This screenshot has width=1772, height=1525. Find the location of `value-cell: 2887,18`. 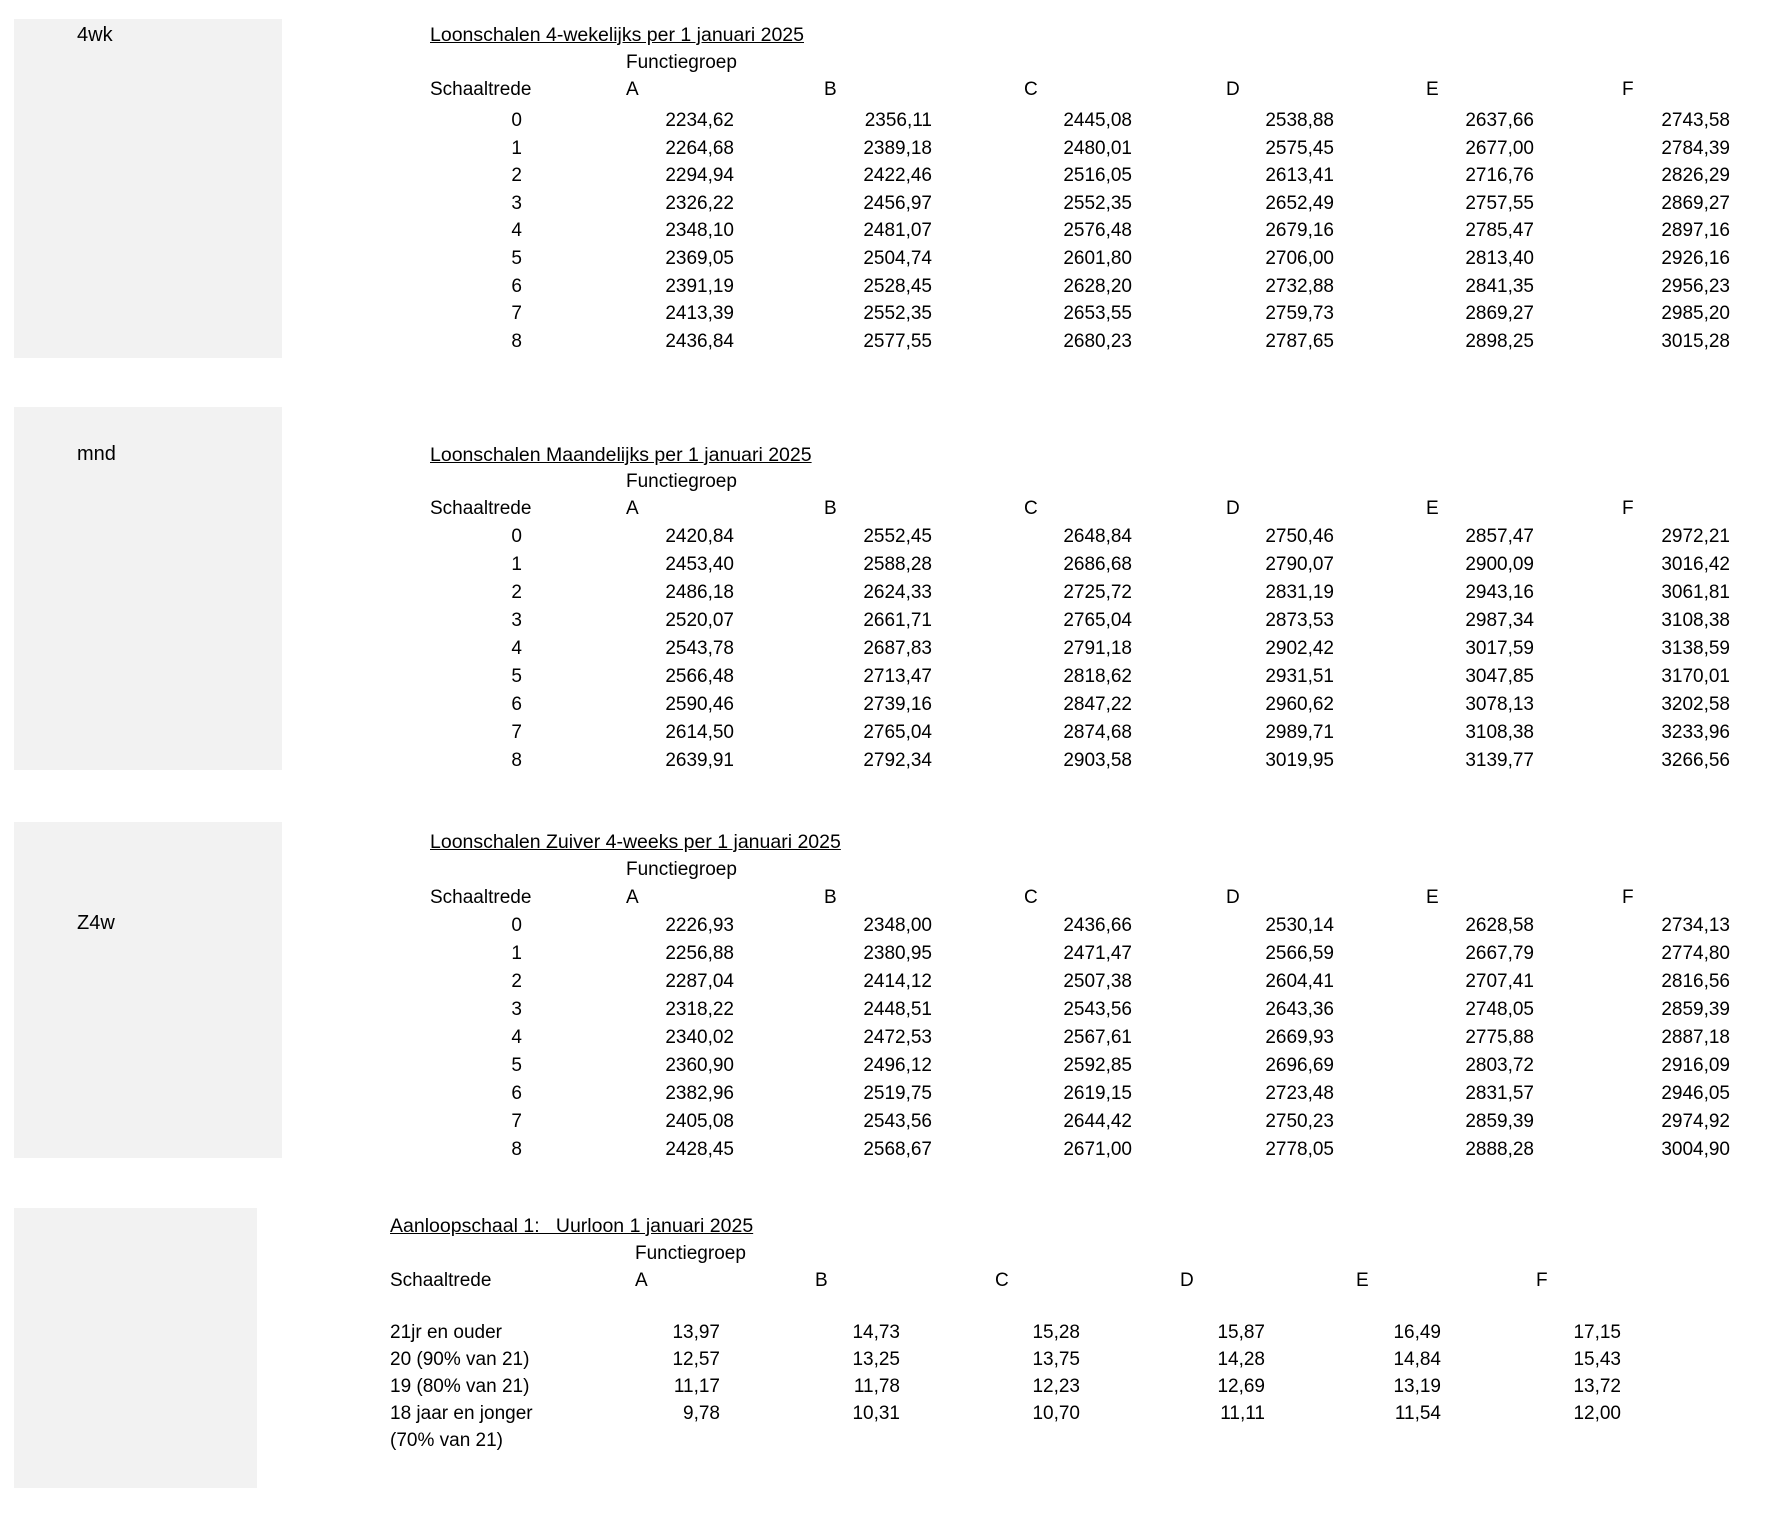

value-cell: 2887,18 is located at coordinates (1695, 1037).